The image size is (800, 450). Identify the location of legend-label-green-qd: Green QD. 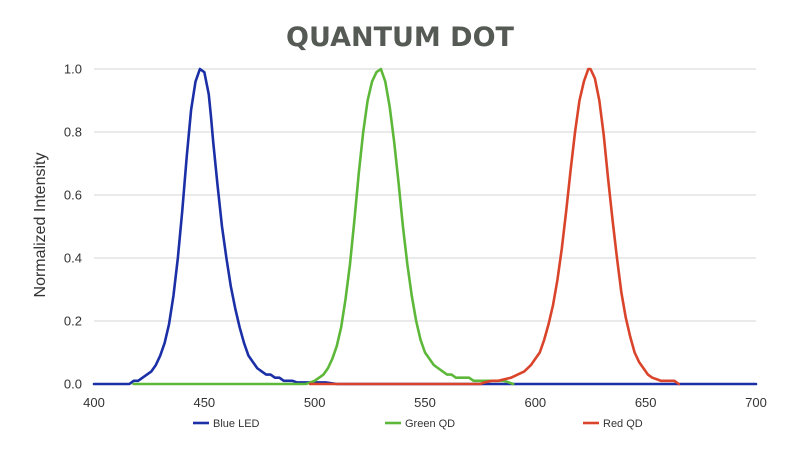
(430, 424).